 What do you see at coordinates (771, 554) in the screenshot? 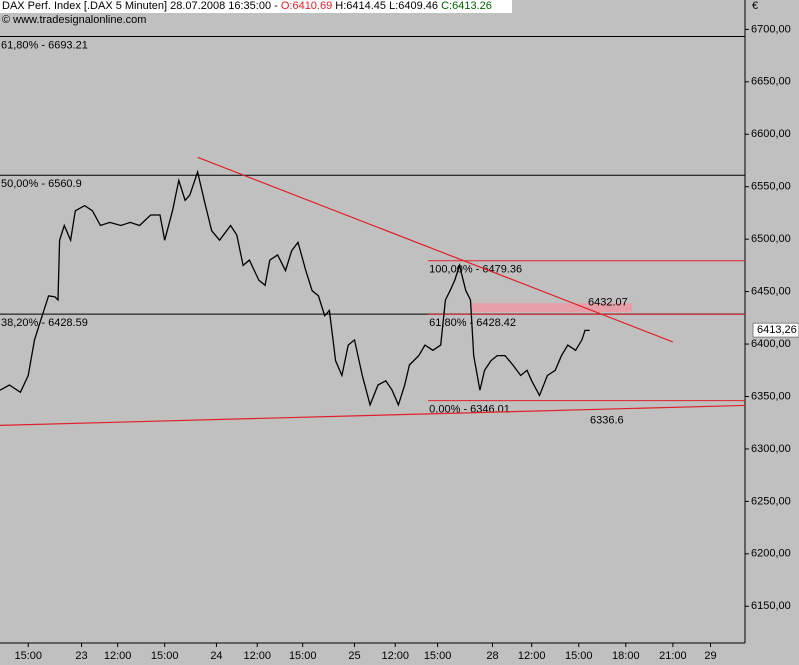
I see `y-tick-label: 6200,00` at bounding box center [771, 554].